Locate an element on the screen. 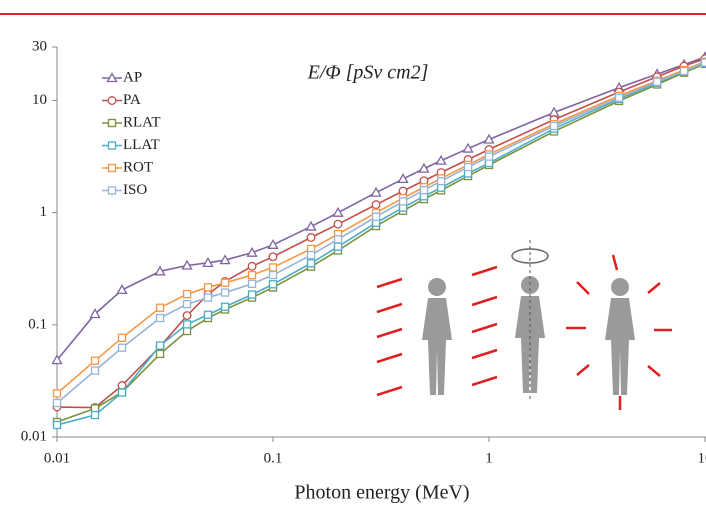 This screenshot has width=706, height=509. y-tick-label: 30 is located at coordinates (39, 46).